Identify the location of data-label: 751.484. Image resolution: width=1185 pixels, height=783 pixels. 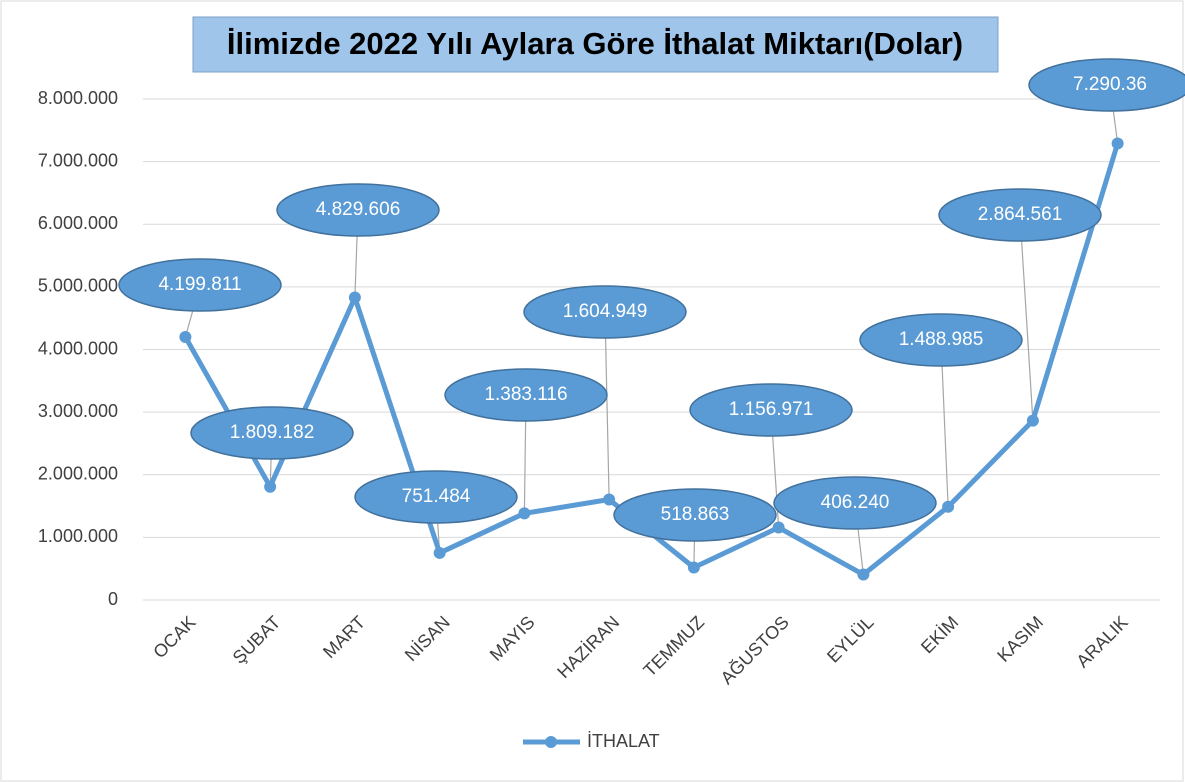
(436, 496).